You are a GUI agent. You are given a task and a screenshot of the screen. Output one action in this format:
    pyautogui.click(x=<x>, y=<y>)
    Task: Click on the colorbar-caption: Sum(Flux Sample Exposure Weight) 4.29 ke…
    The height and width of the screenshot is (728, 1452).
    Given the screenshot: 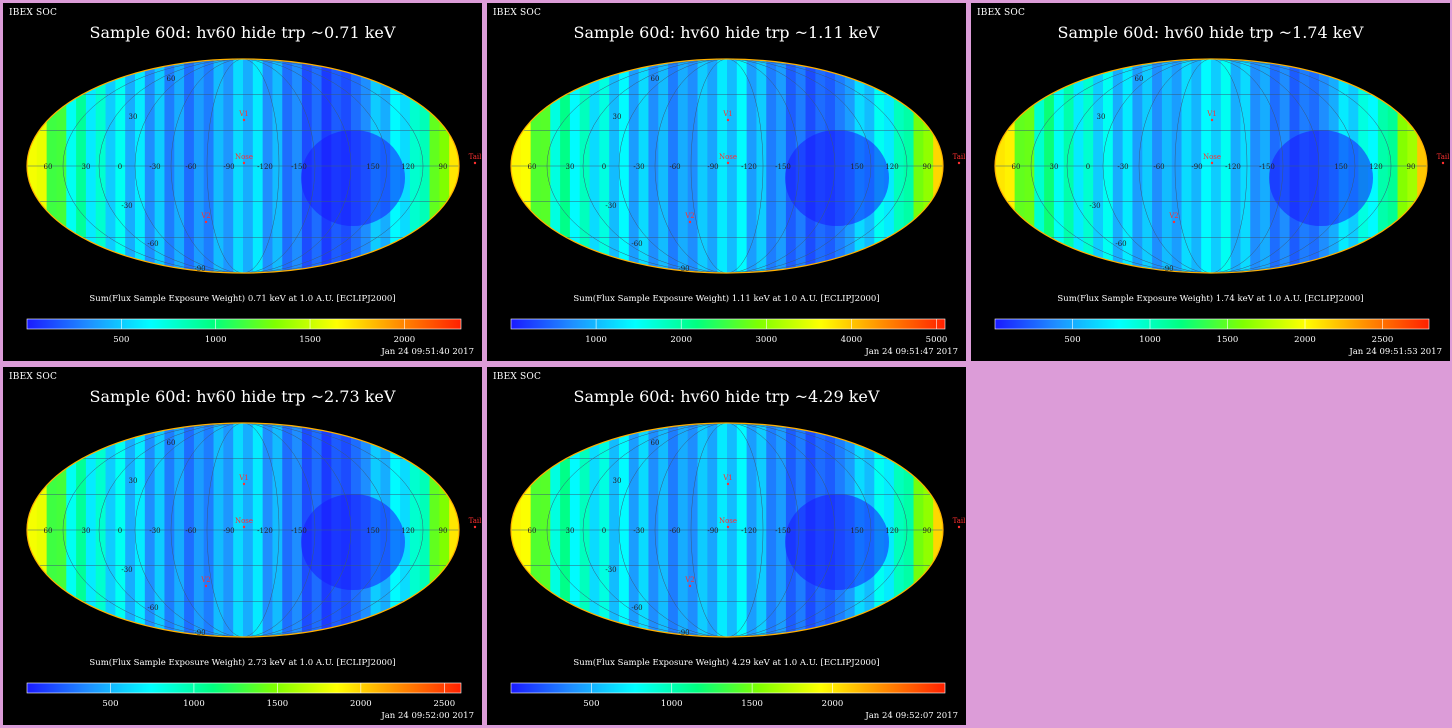 What is the action you would take?
    pyautogui.click(x=726, y=663)
    